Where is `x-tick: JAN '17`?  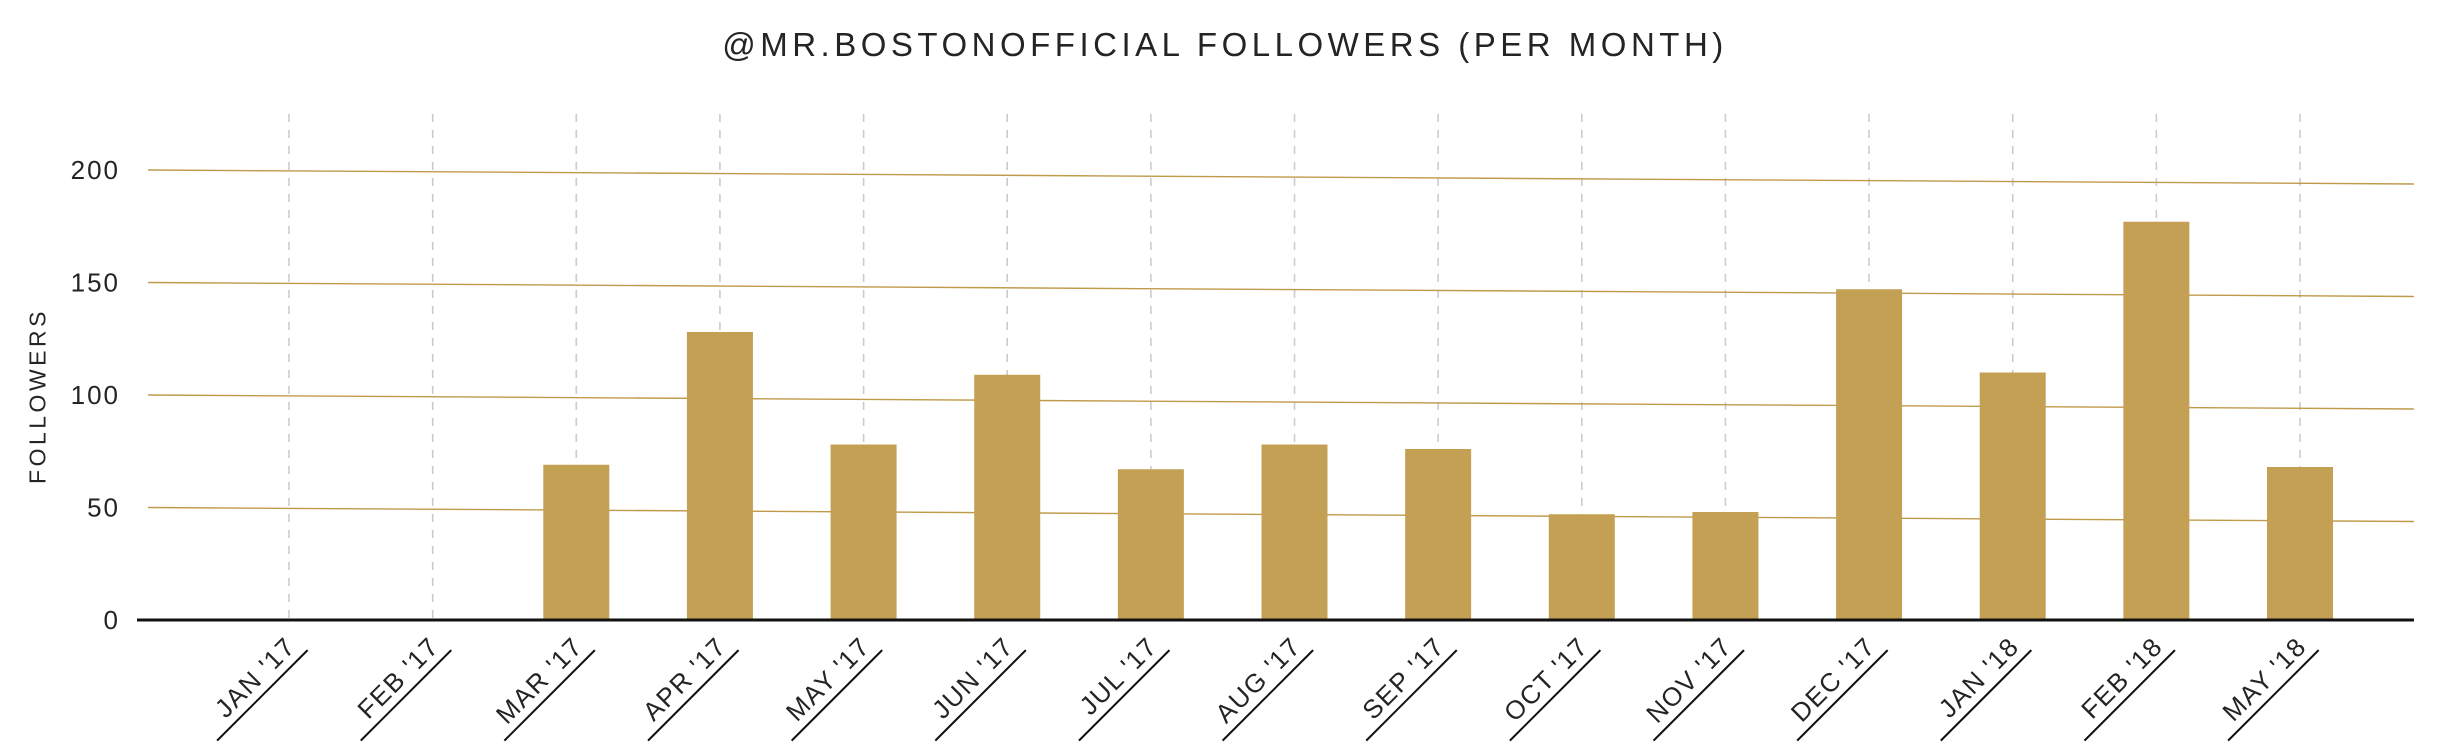 x-tick: JAN '17 is located at coordinates (259, 686).